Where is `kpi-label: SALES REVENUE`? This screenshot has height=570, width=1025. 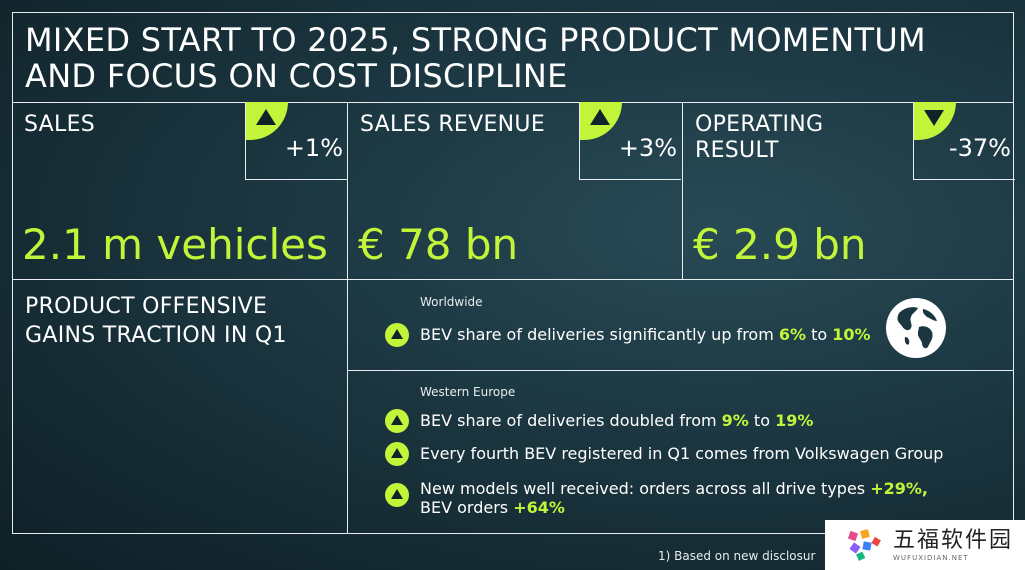 kpi-label: SALES REVENUE is located at coordinates (452, 125).